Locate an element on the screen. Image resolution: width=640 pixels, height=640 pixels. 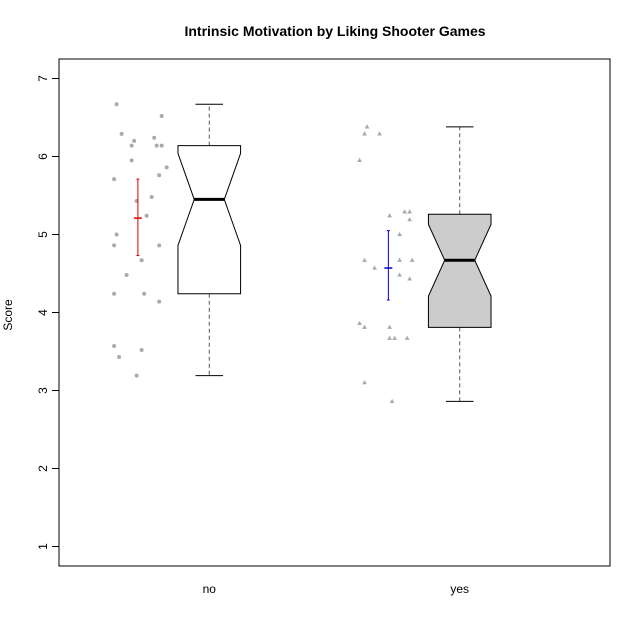
y-axis: 1 2 3 4 5 6 7 is located at coordinates (48, 312).